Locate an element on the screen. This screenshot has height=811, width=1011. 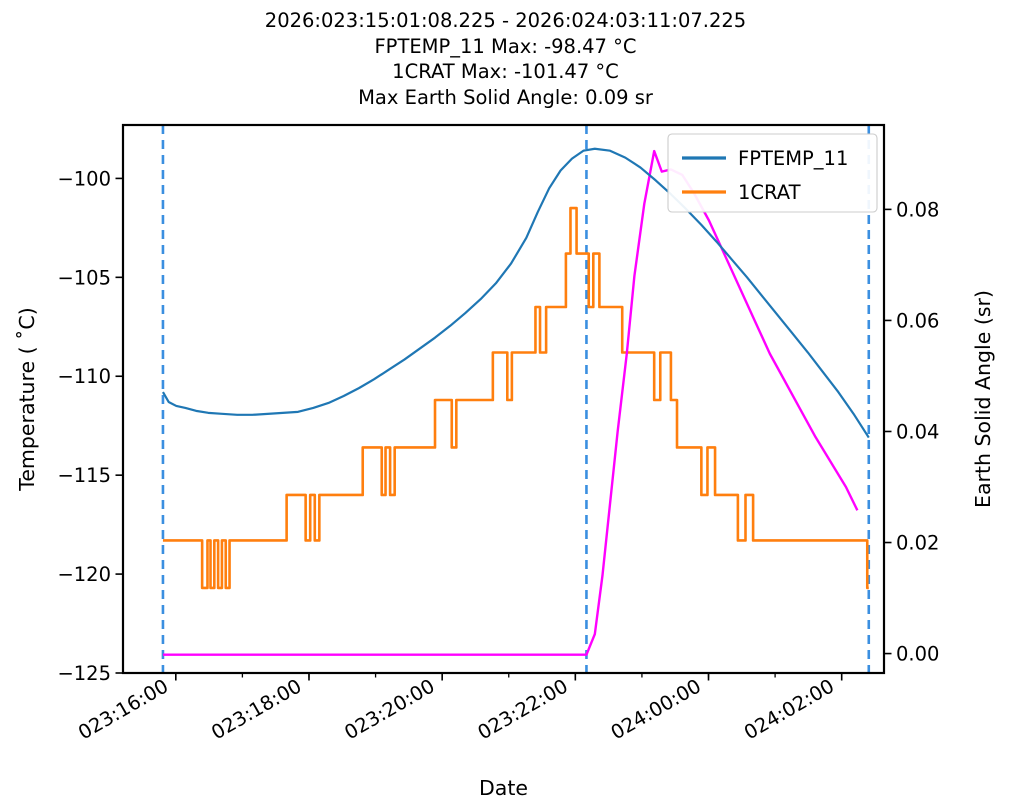
x-tick-label: 024:00:00 is located at coordinates (656, 709).